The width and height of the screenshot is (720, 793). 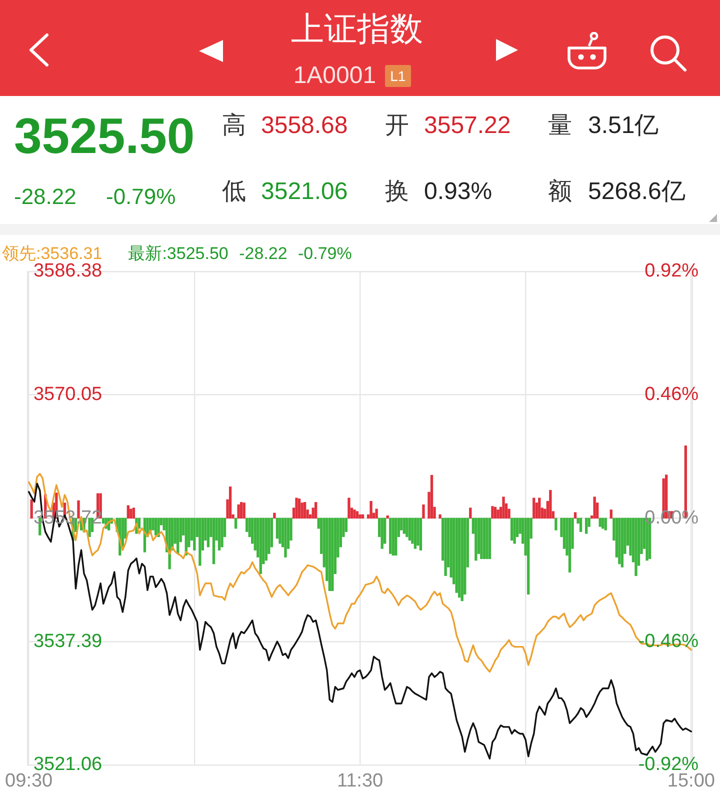 What do you see at coordinates (671, 271) in the screenshot?
I see `y2-tick-label: 0.92%` at bounding box center [671, 271].